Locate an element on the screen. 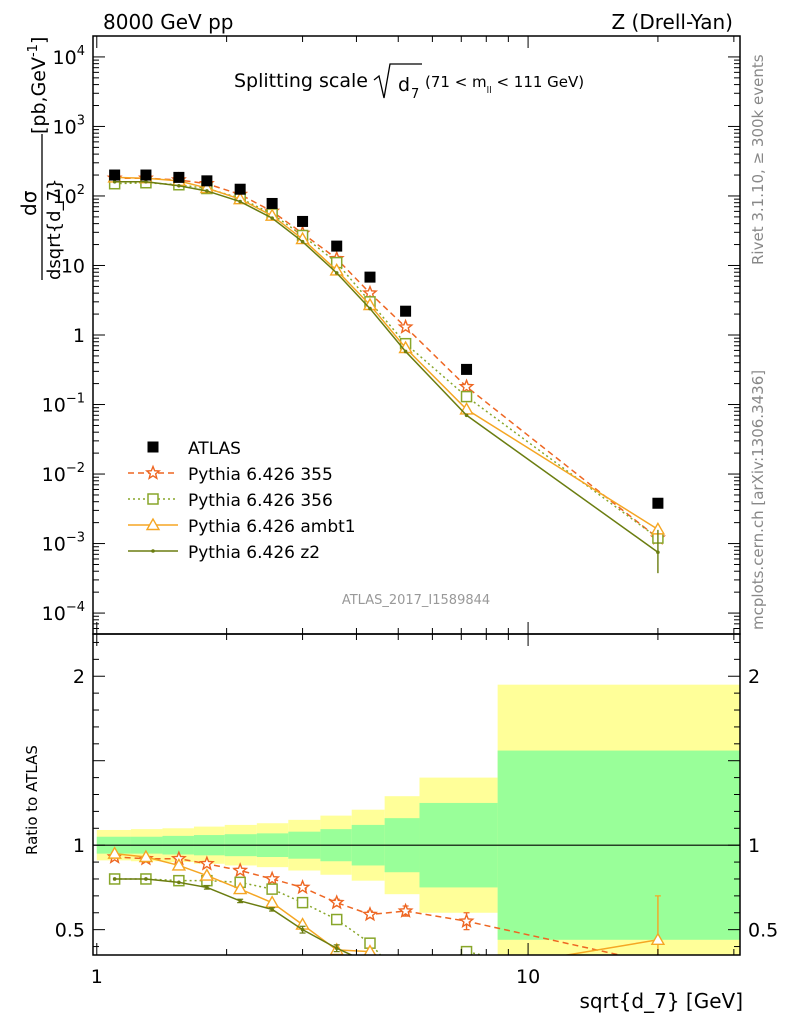 The image size is (786, 1024). legend-marker-atlas is located at coordinates (153, 447).